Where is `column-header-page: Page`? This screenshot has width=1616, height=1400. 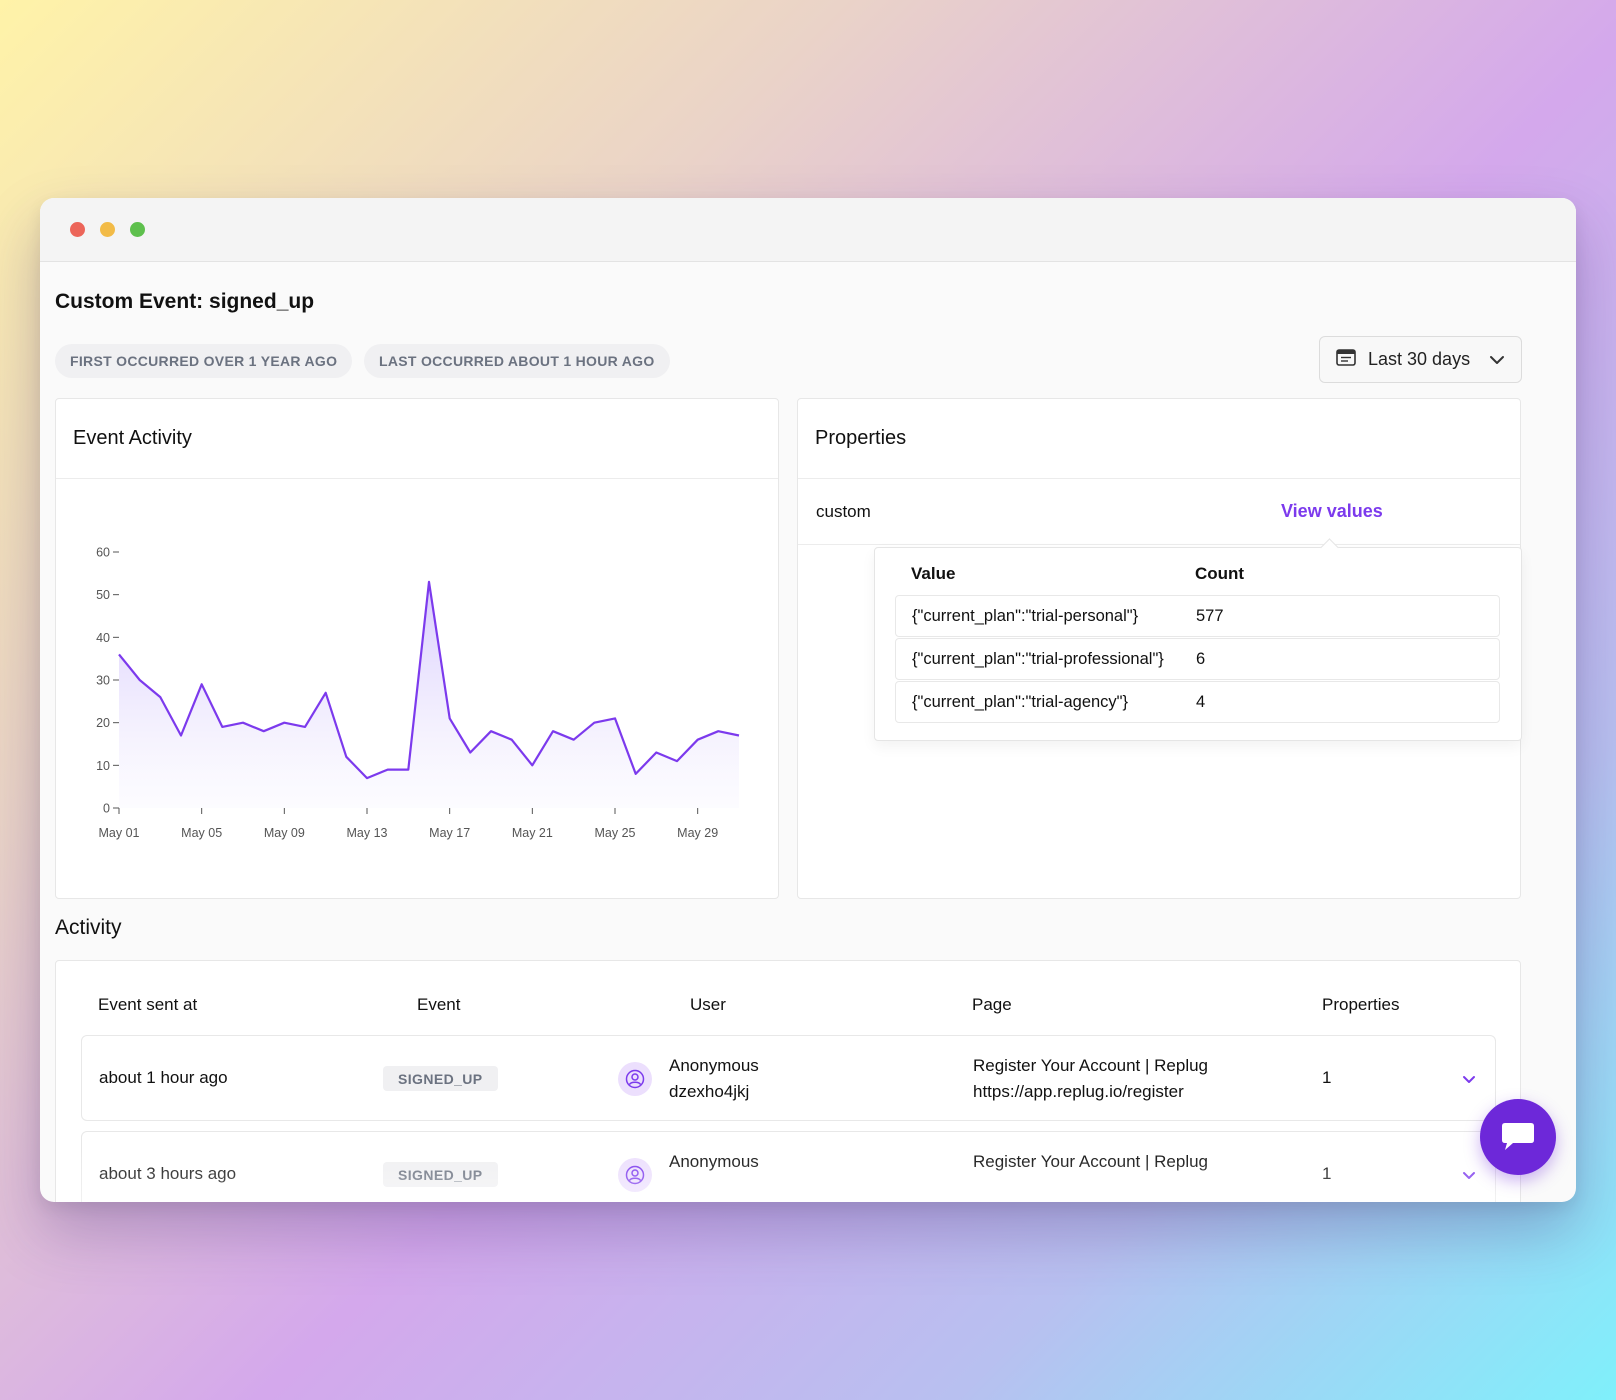
column-header-page: Page is located at coordinates (992, 1004).